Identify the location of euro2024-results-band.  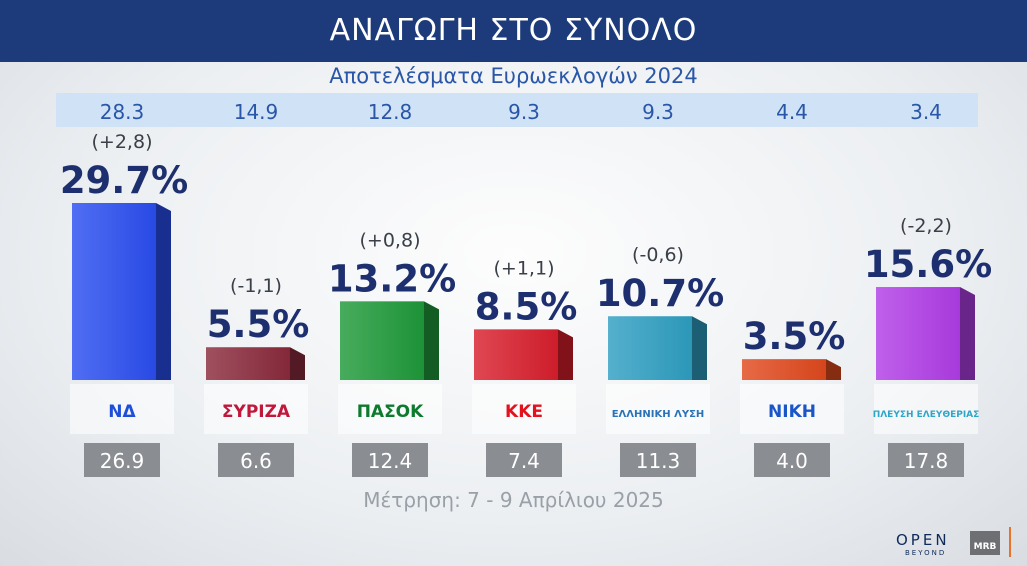
(517, 110).